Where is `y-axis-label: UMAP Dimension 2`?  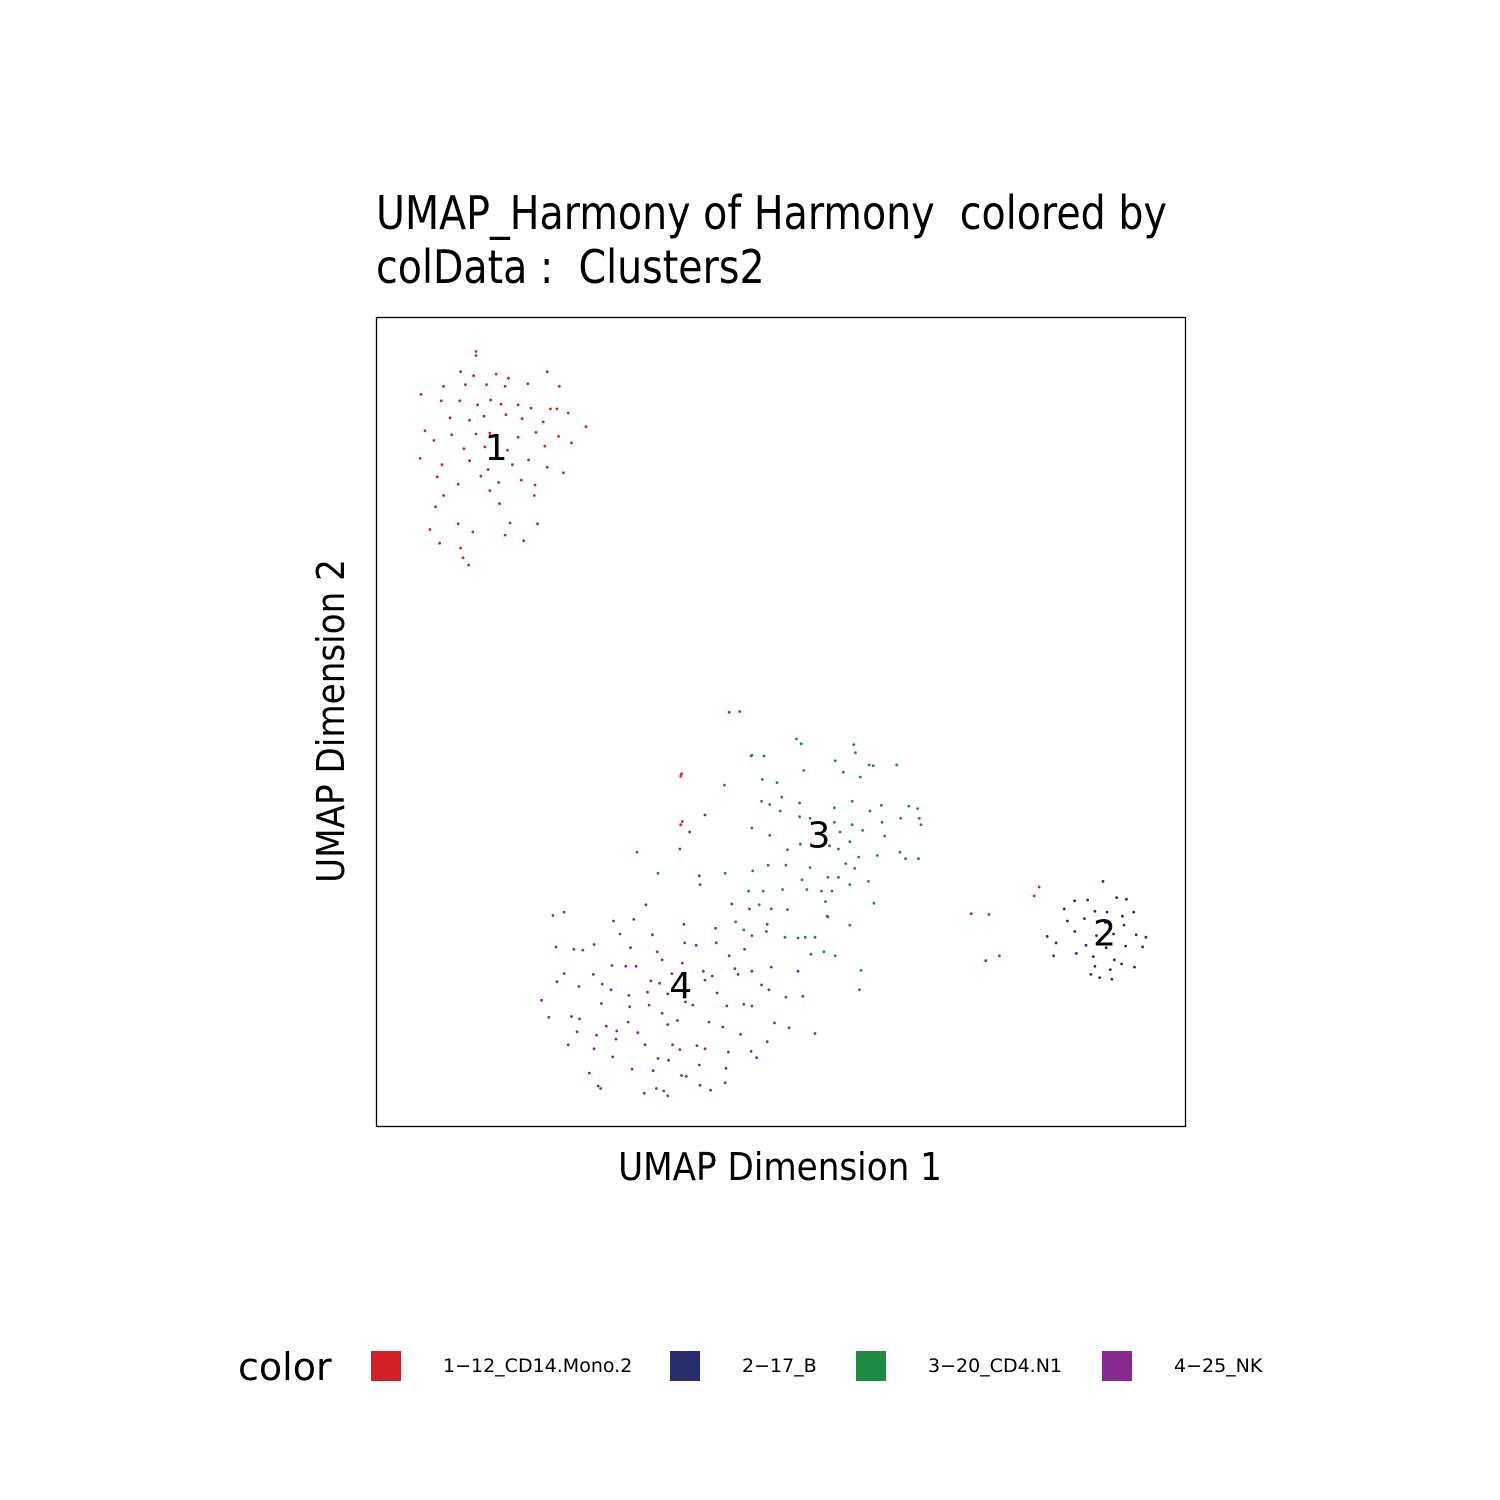 y-axis-label: UMAP Dimension 2 is located at coordinates (331, 721).